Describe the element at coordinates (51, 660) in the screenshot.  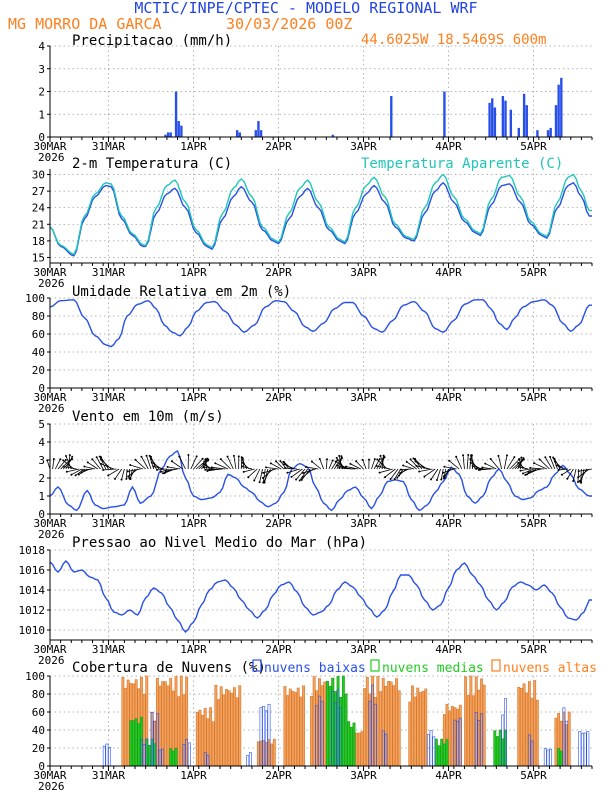
I see `x-year-label: 2026` at that location.